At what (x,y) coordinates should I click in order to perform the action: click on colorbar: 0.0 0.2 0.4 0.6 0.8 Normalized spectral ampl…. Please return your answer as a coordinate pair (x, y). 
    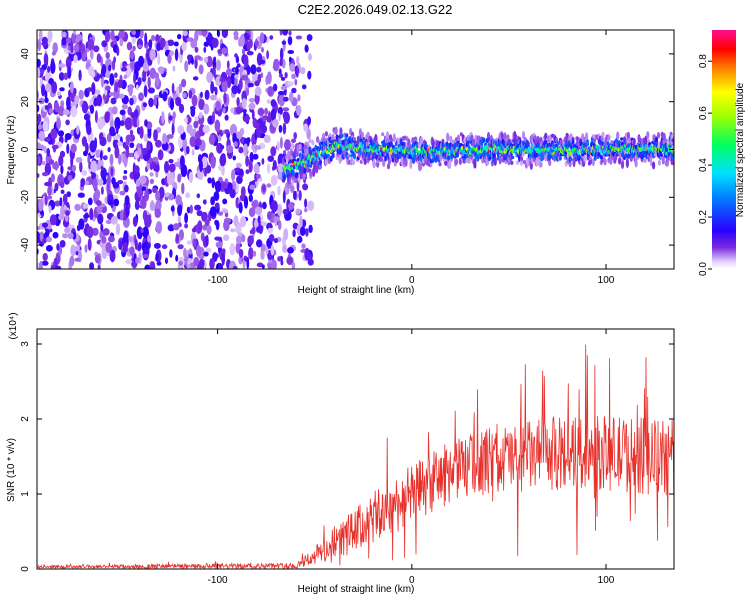
    Looking at the image, I should click on (722, 153).